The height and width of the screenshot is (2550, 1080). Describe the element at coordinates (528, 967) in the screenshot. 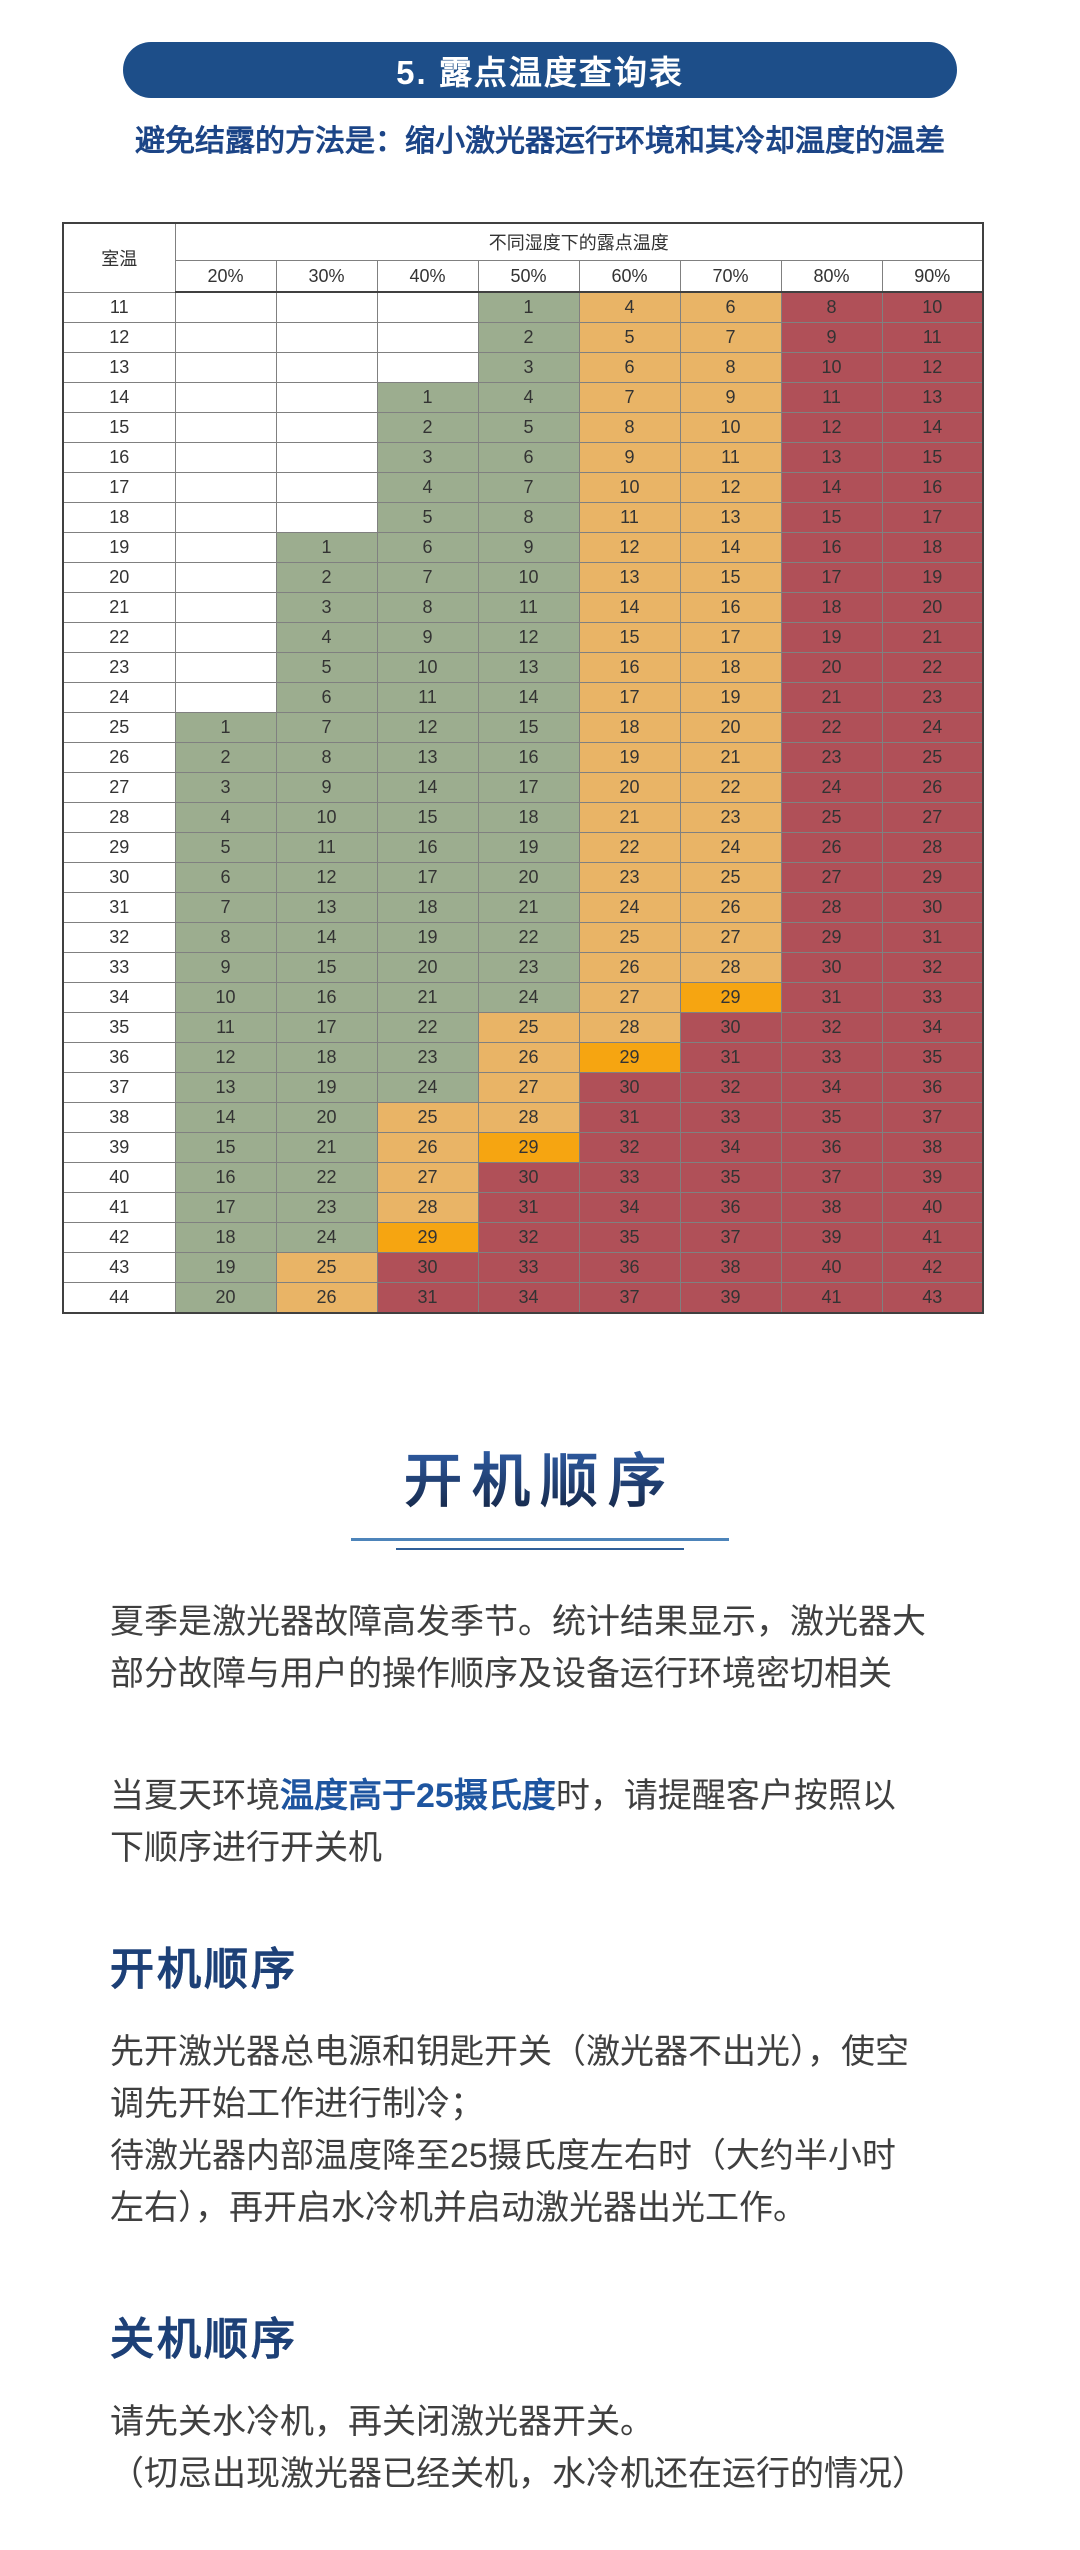

I see `dew-point-cell: 23` at that location.